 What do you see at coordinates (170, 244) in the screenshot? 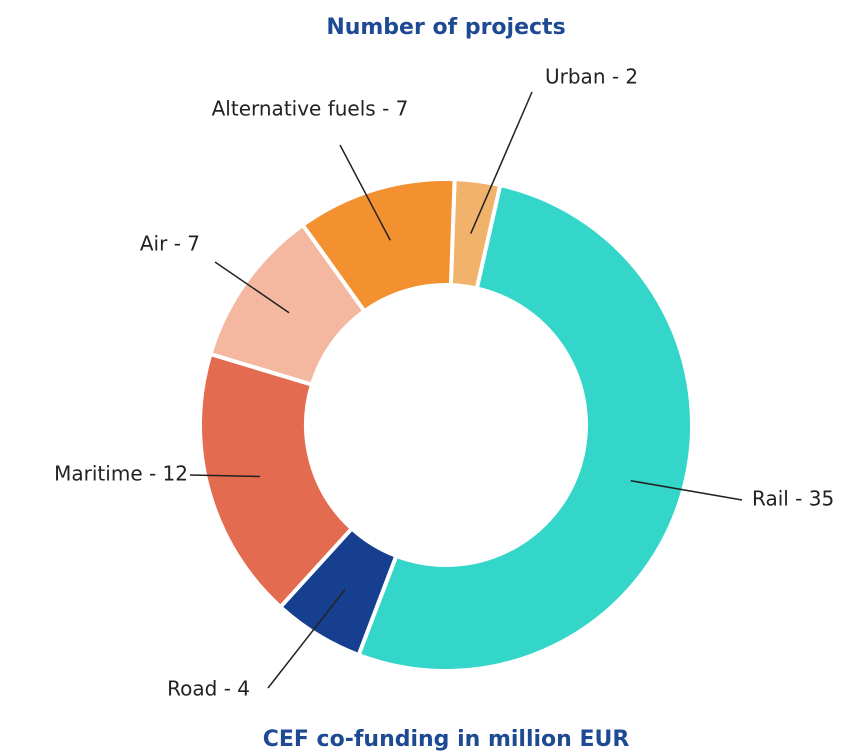
I see `data-label: Air - 7` at bounding box center [170, 244].